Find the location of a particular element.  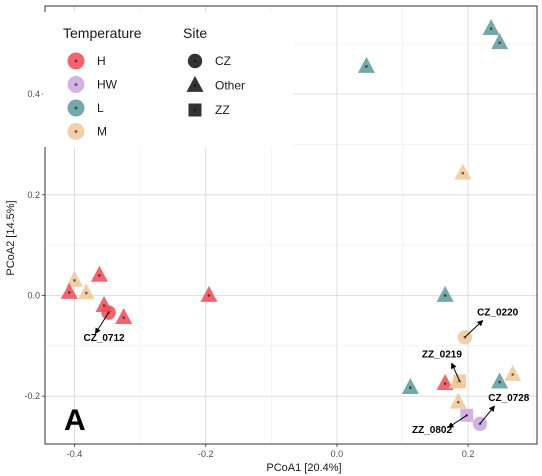

annotation-label: ZZ_0219 is located at coordinates (442, 354).